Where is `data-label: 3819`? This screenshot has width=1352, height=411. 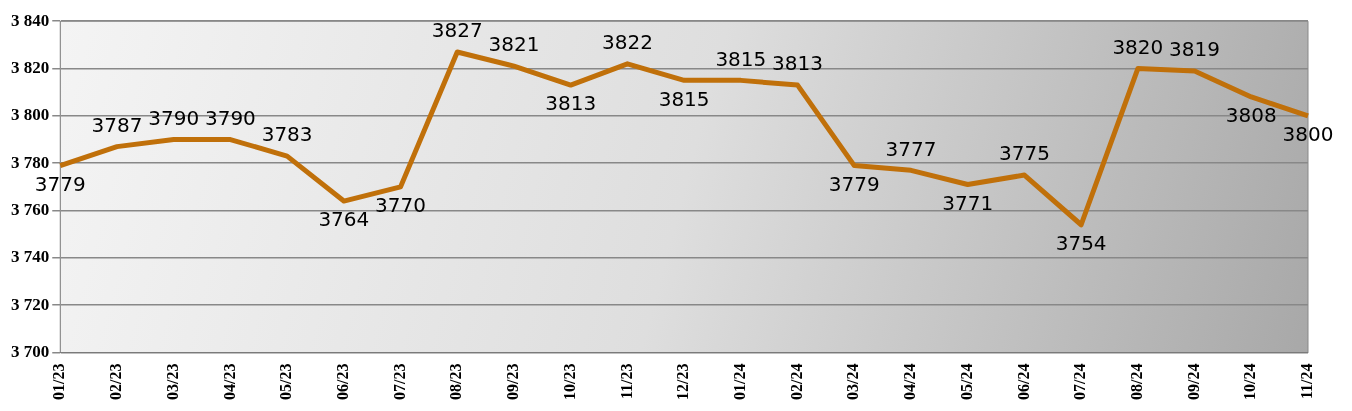
data-label: 3819 is located at coordinates (1195, 49).